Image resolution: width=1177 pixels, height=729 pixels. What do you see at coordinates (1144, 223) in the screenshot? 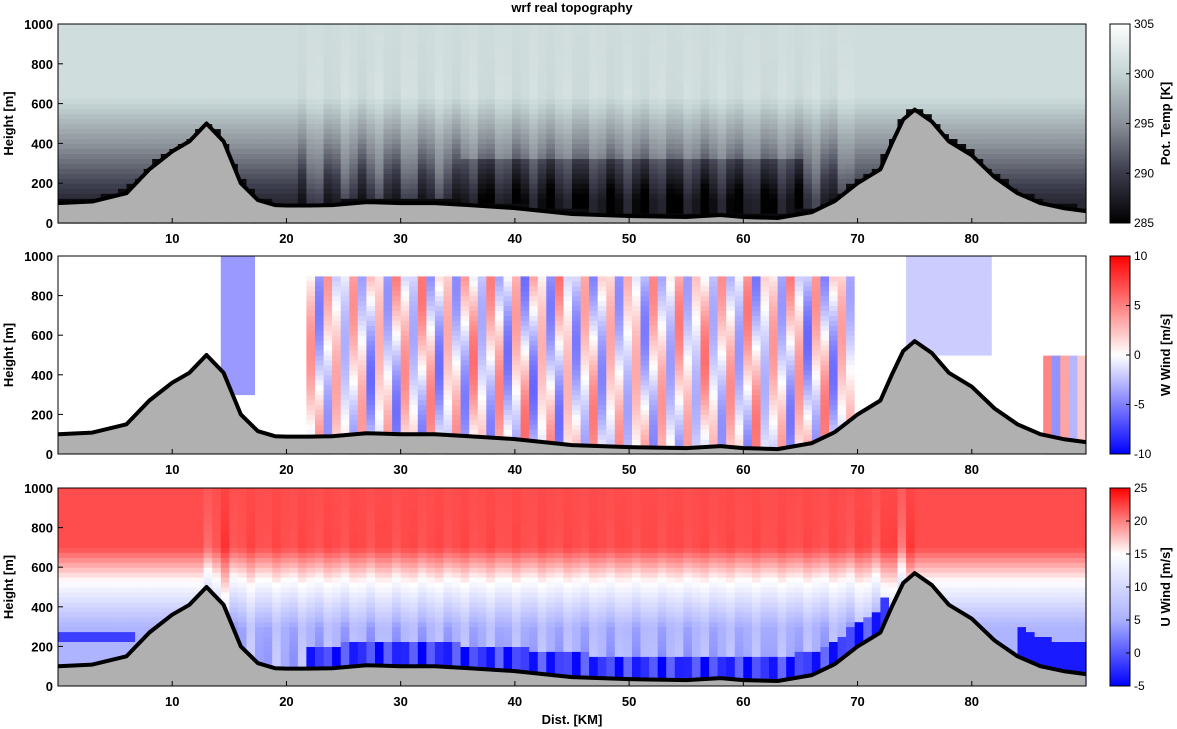
I see `colorbar-tick-label: 285` at bounding box center [1144, 223].